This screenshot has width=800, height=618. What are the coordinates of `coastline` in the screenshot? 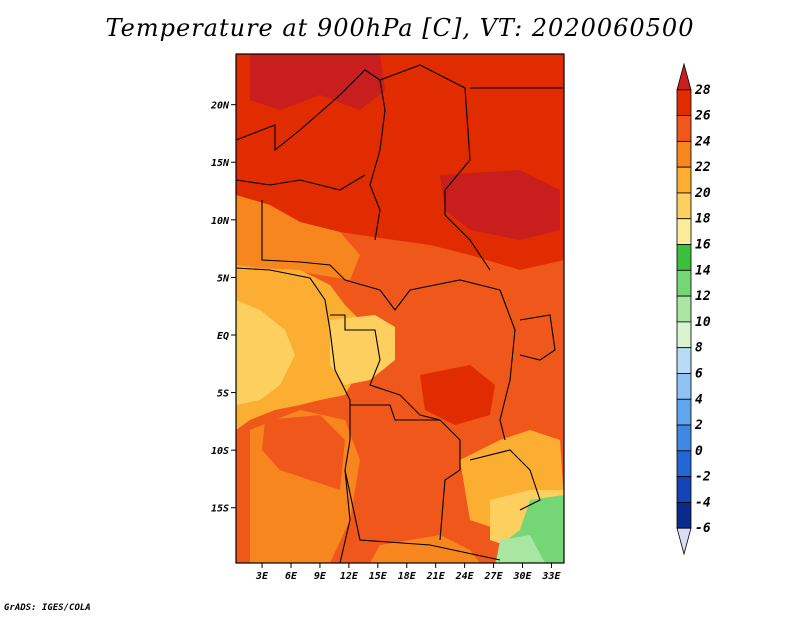 It's located at (293, 415).